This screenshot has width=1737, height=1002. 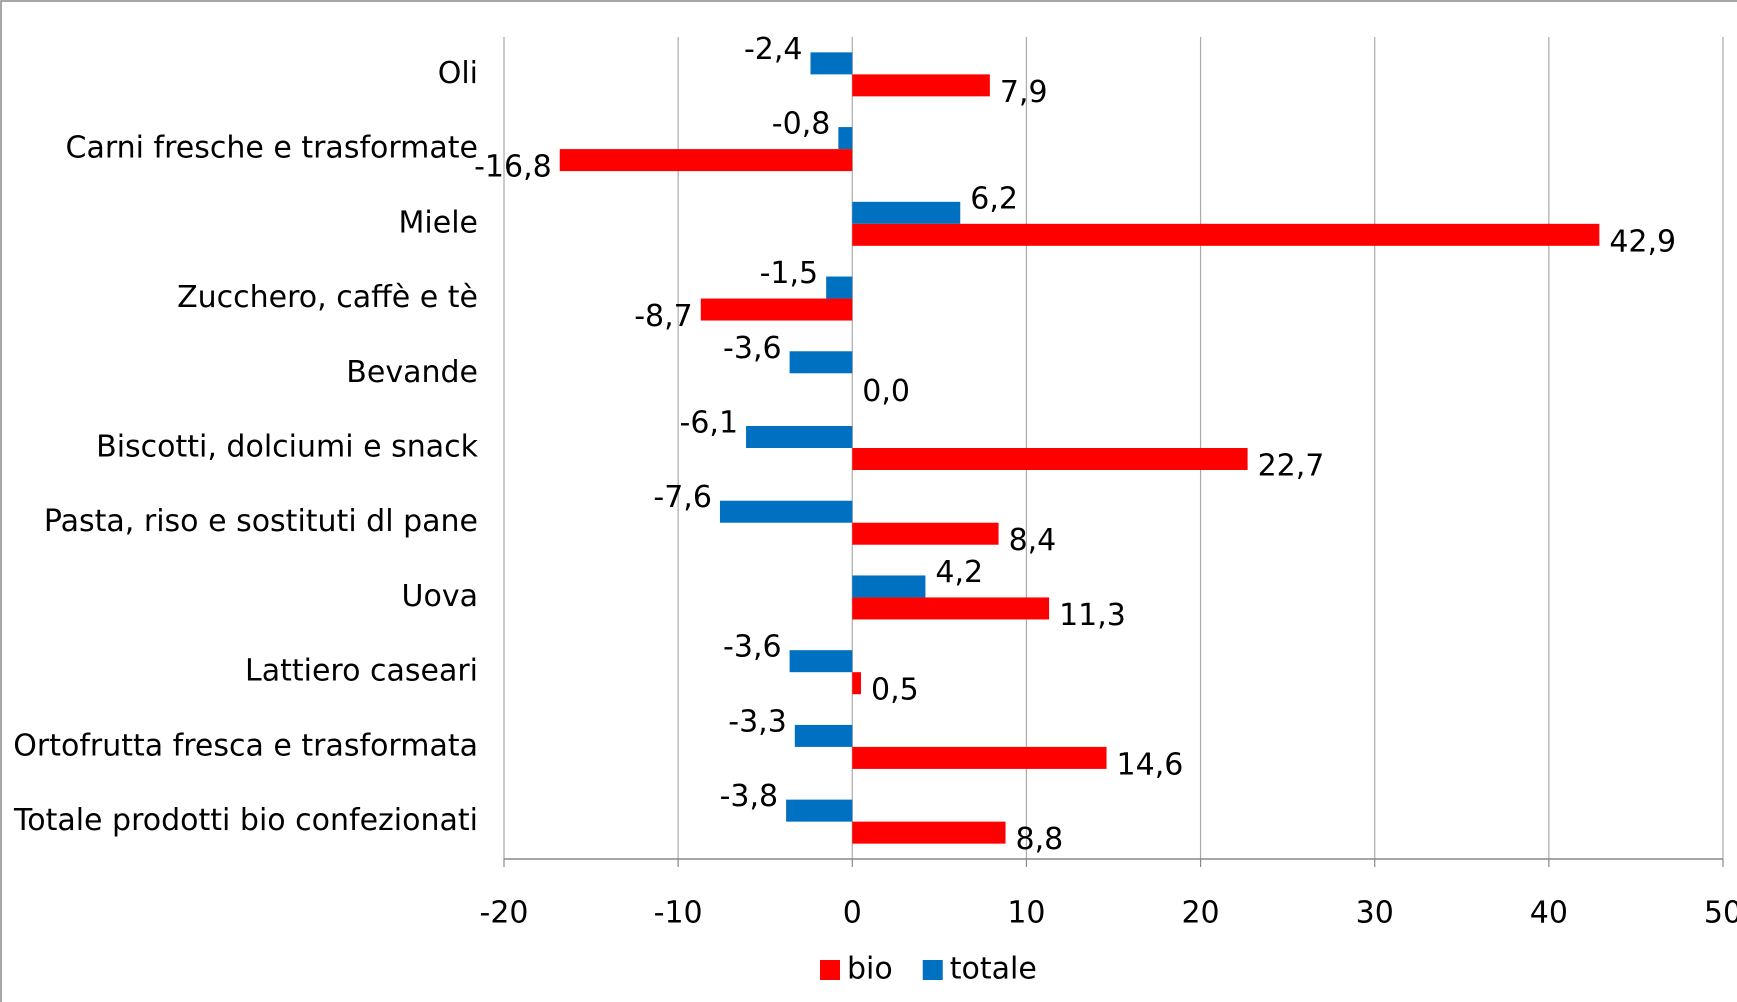 What do you see at coordinates (513, 167) in the screenshot?
I see `data-label: -16,8` at bounding box center [513, 167].